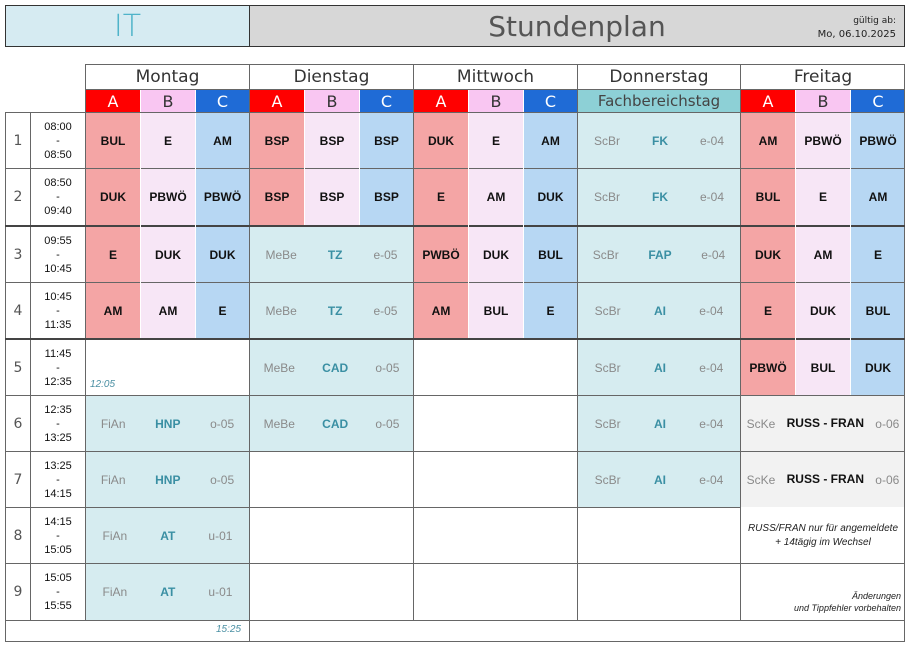  Describe the element at coordinates (550, 101) in the screenshot. I see `group-c-mittwoch: C` at that location.